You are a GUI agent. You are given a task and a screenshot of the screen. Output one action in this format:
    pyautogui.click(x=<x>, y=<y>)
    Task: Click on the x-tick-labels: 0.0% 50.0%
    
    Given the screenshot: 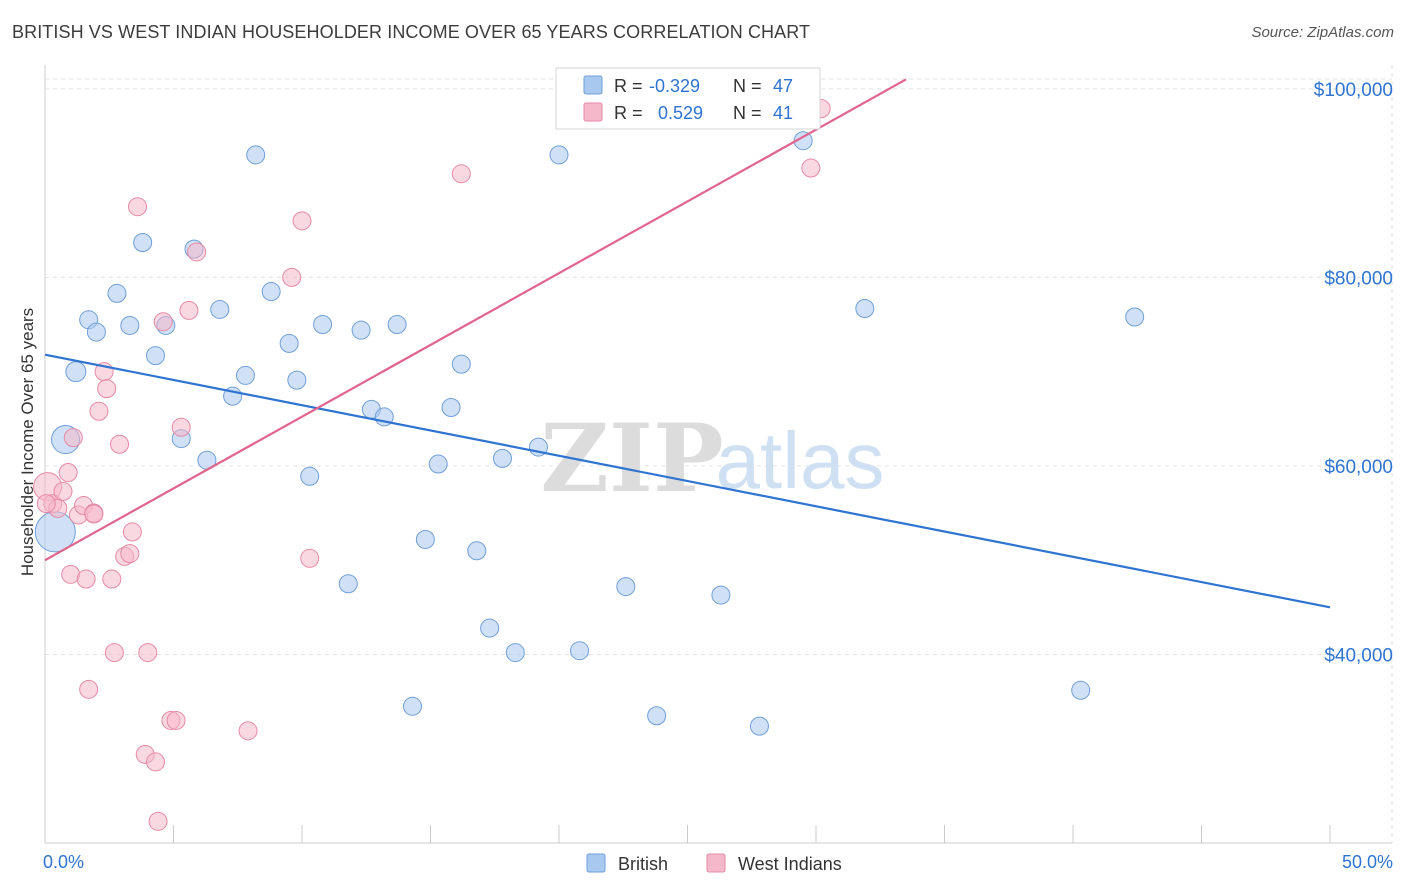 What is the action you would take?
    pyautogui.click(x=718, y=862)
    